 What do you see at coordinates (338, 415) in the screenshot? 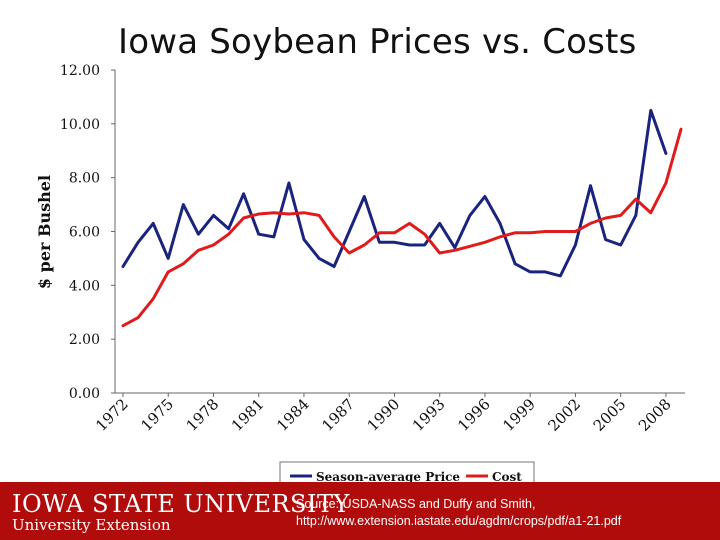
I see `x-tick-label: 1987` at bounding box center [338, 415].